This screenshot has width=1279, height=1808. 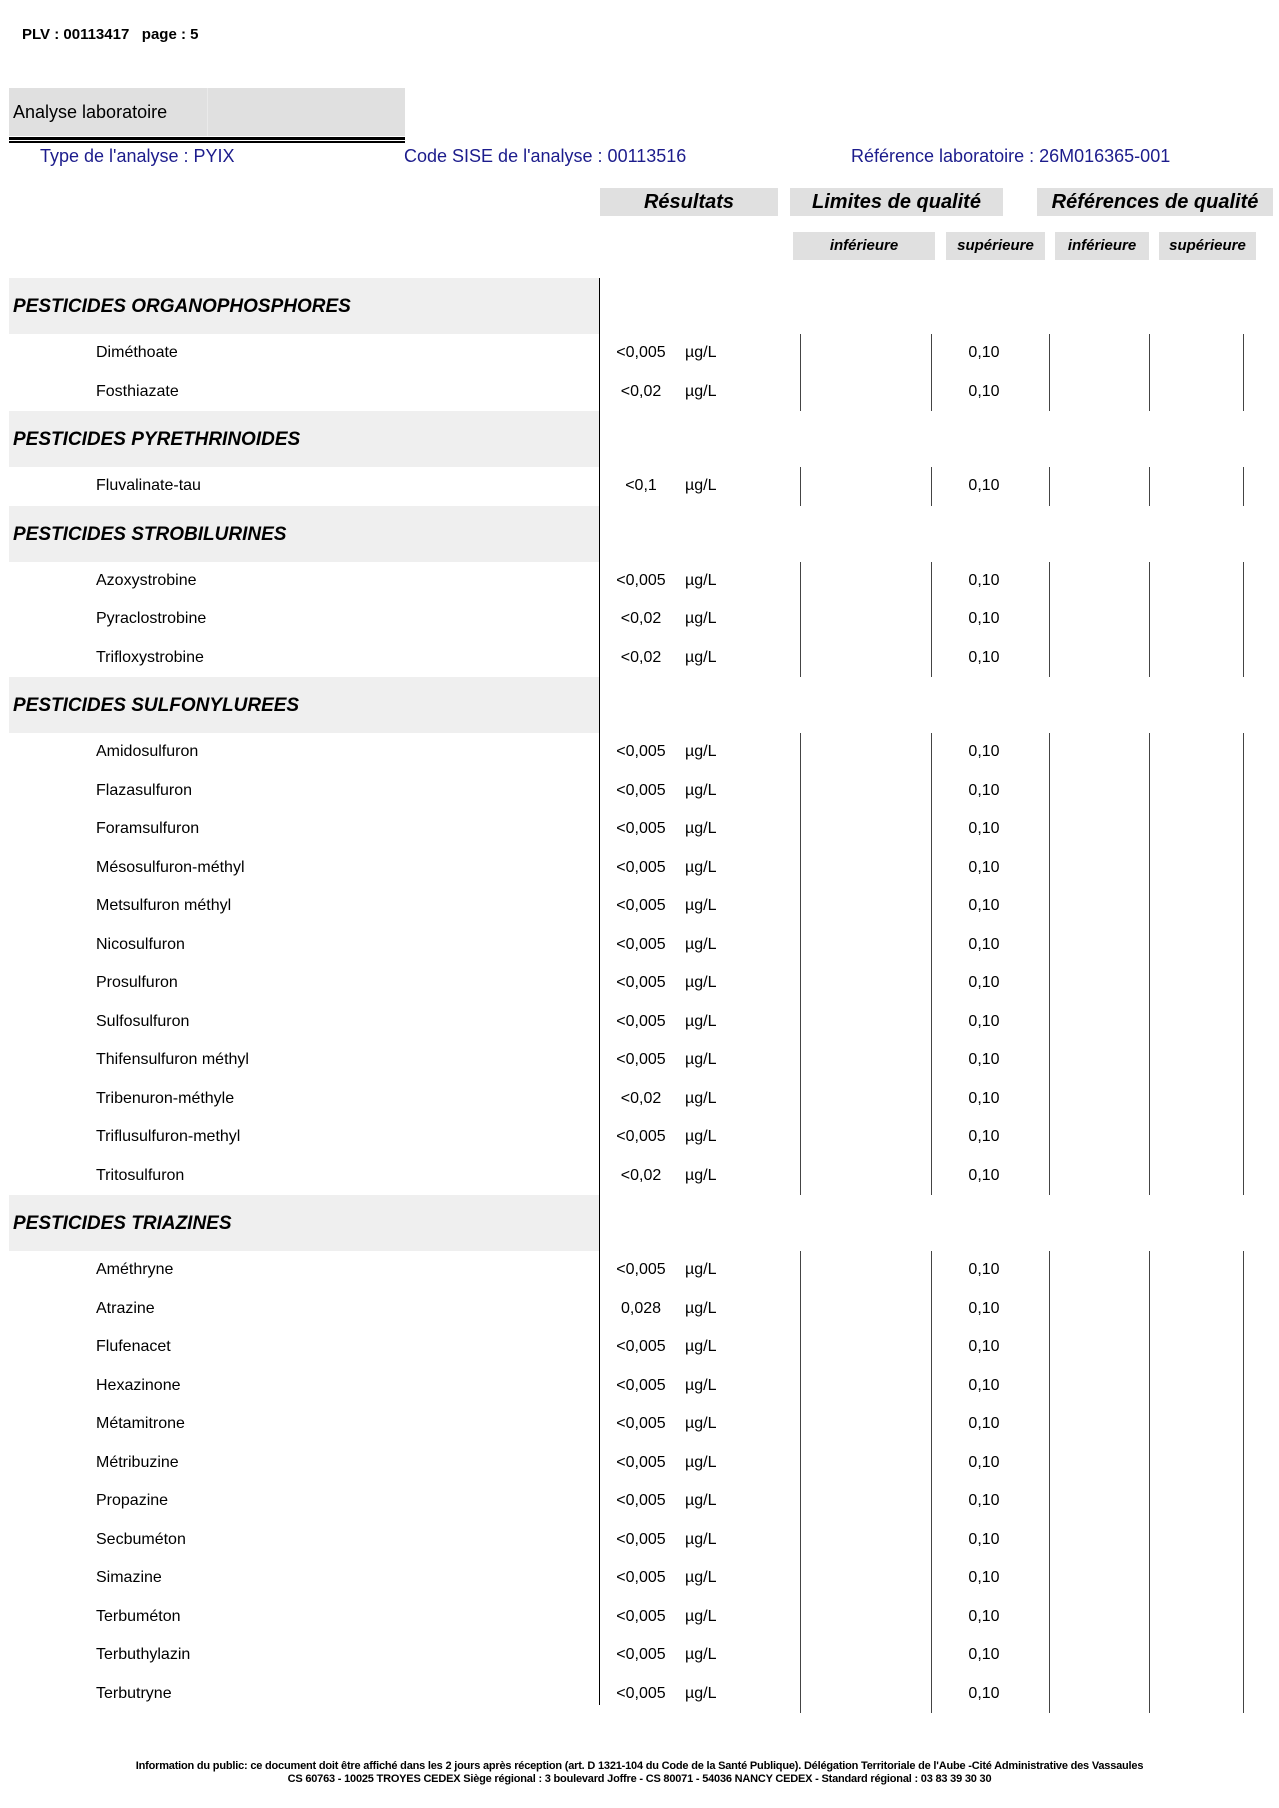 I want to click on section-header: PESTICIDES STROBILURINES, so click(x=304, y=533).